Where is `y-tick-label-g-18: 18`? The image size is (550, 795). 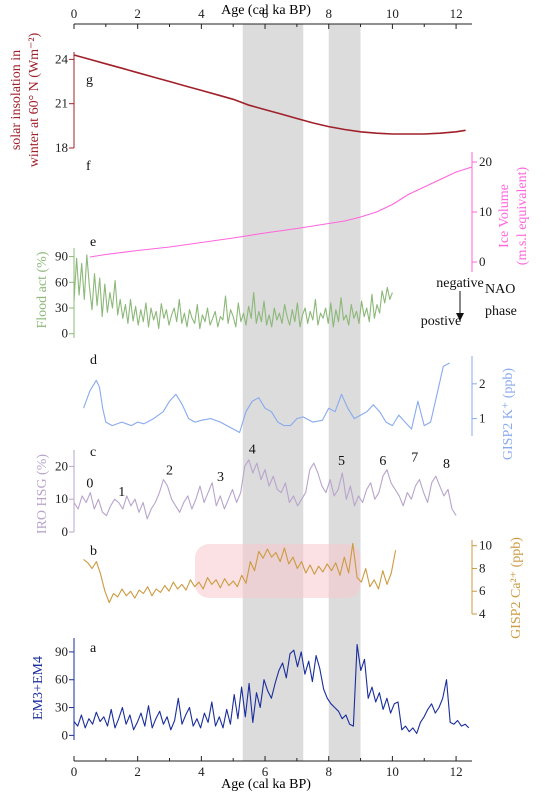 y-tick-label-g-18: 18 is located at coordinates (61, 147).